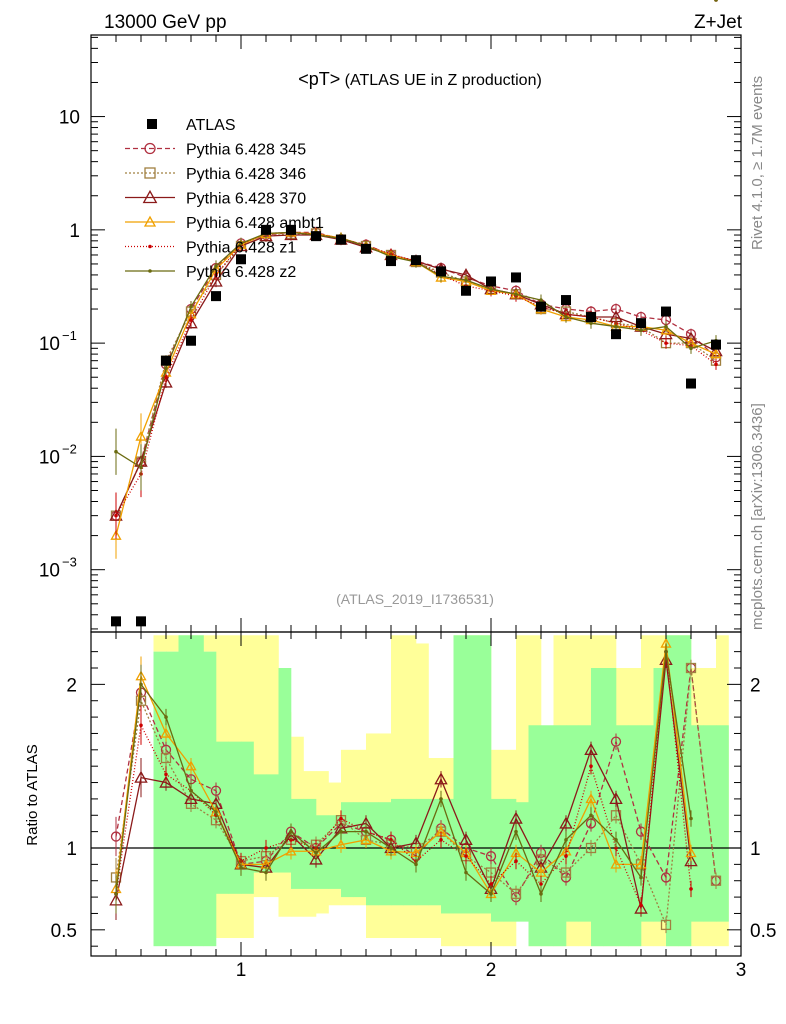 The width and height of the screenshot is (786, 1024). What do you see at coordinates (491, 970) in the screenshot?
I see `x-tick-label: 2` at bounding box center [491, 970].